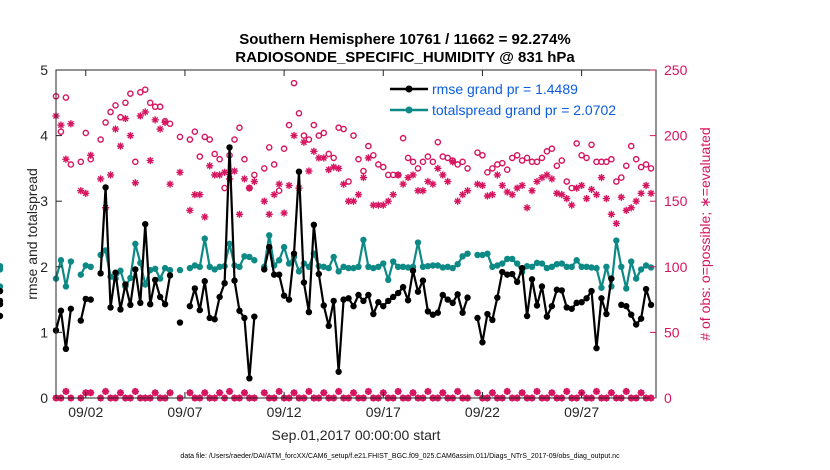 Image resolution: width=830 pixels, height=470 pixels. I want to click on y-right-tick-label: 100, so click(676, 267).